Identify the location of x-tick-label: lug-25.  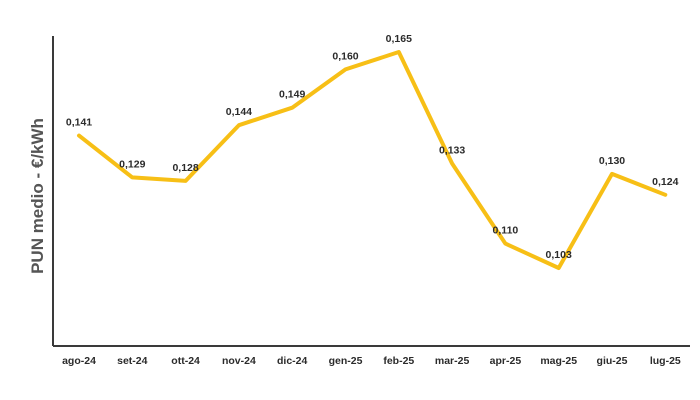
(665, 361).